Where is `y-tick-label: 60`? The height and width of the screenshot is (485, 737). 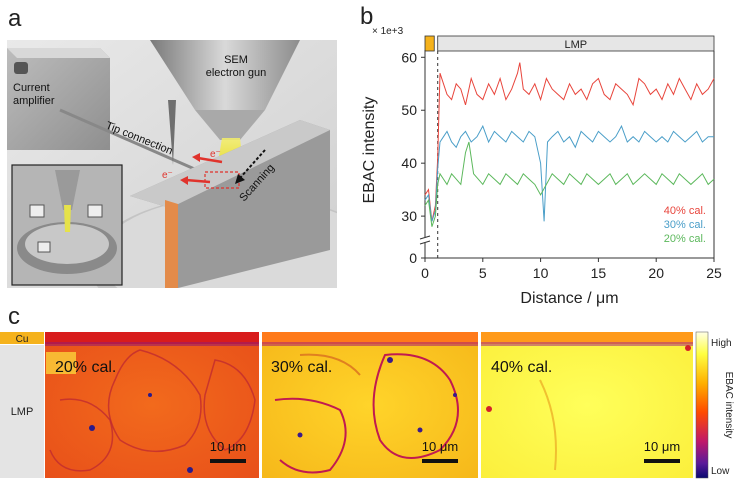
y-tick-label: 60 is located at coordinates (409, 57).